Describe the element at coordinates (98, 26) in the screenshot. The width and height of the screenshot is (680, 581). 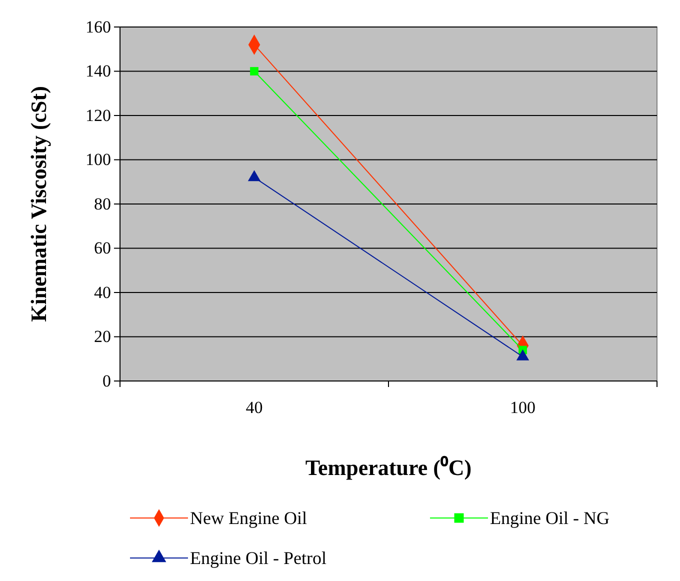
I see `y-tick-label: 160` at that location.